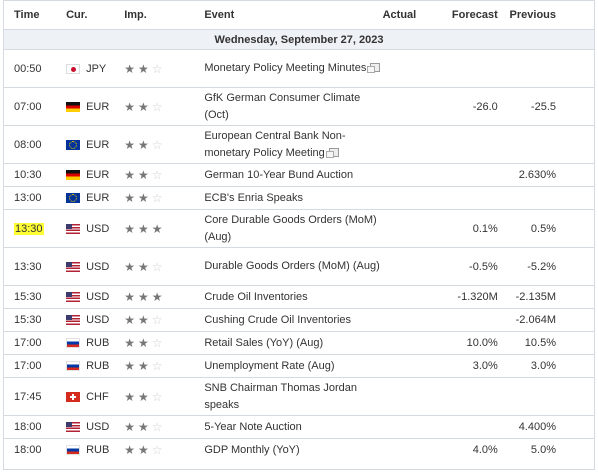  What do you see at coordinates (545, 366) in the screenshot?
I see `previous-value: 3.0%` at bounding box center [545, 366].